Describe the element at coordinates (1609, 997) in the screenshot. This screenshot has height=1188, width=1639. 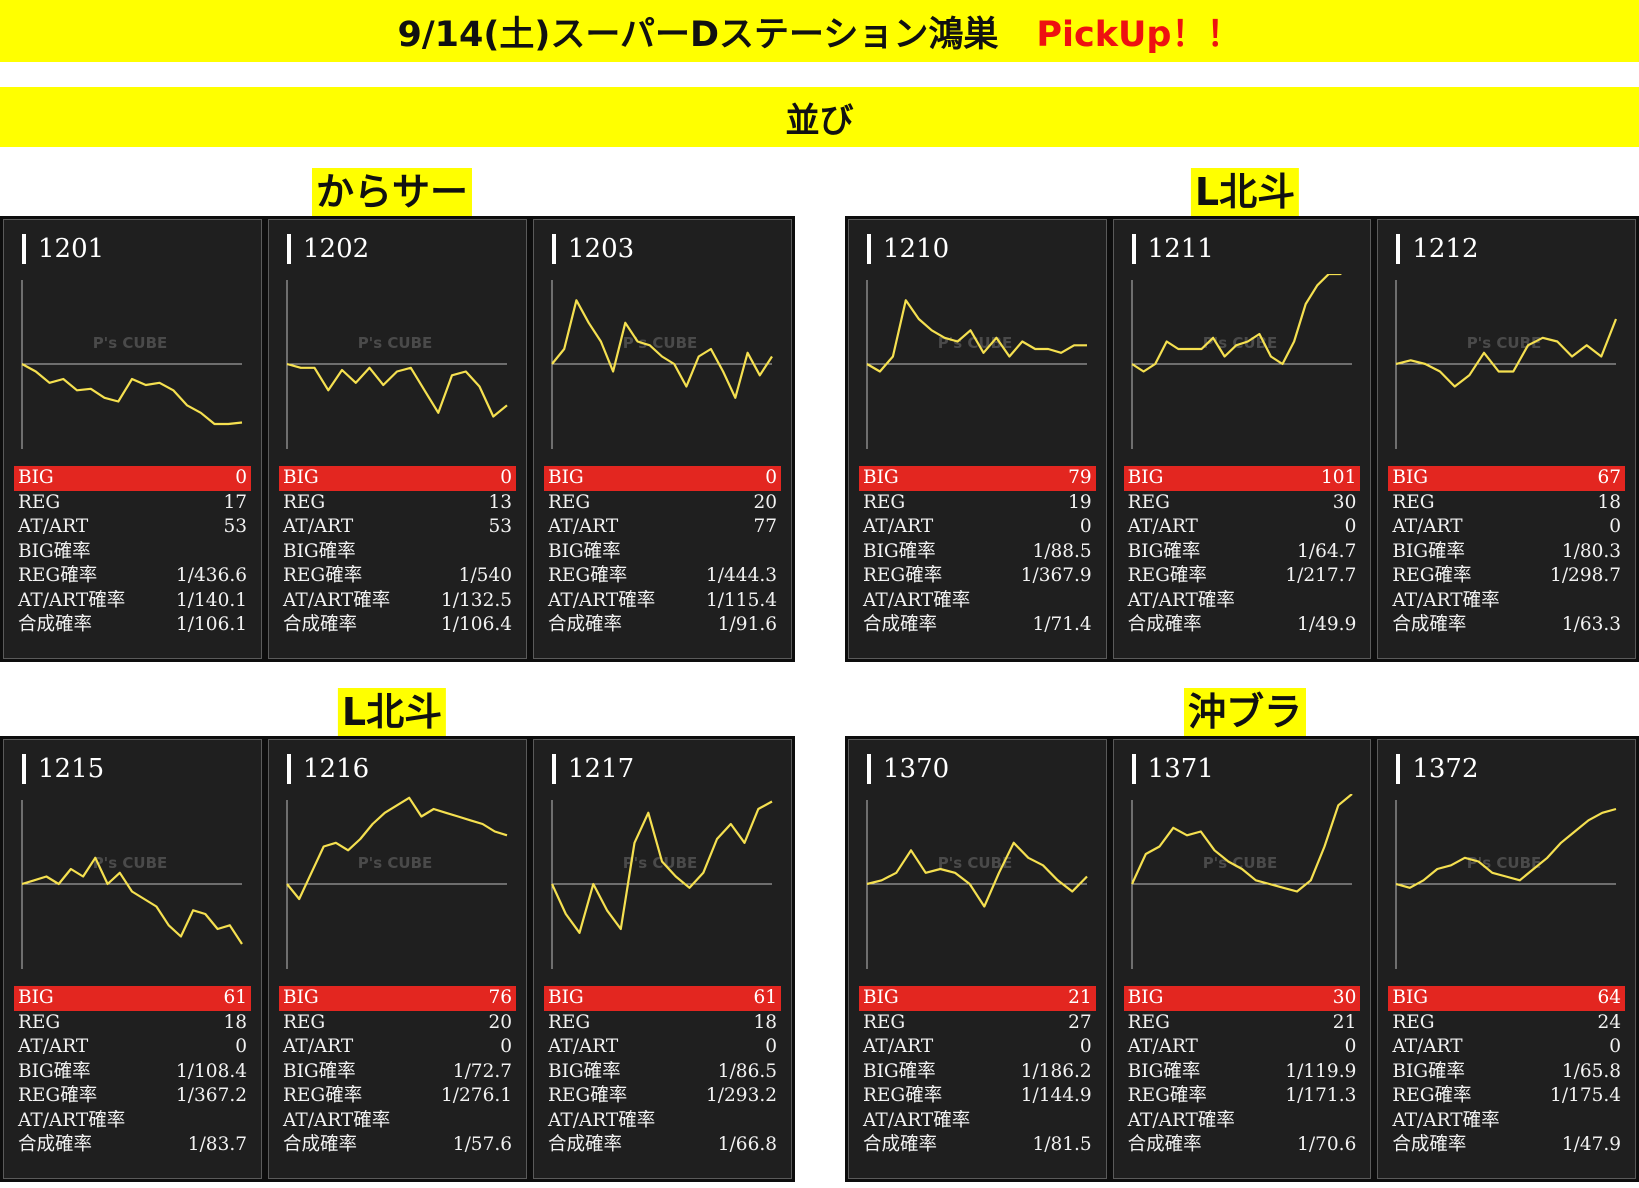
I see `stat-value: 64` at that location.